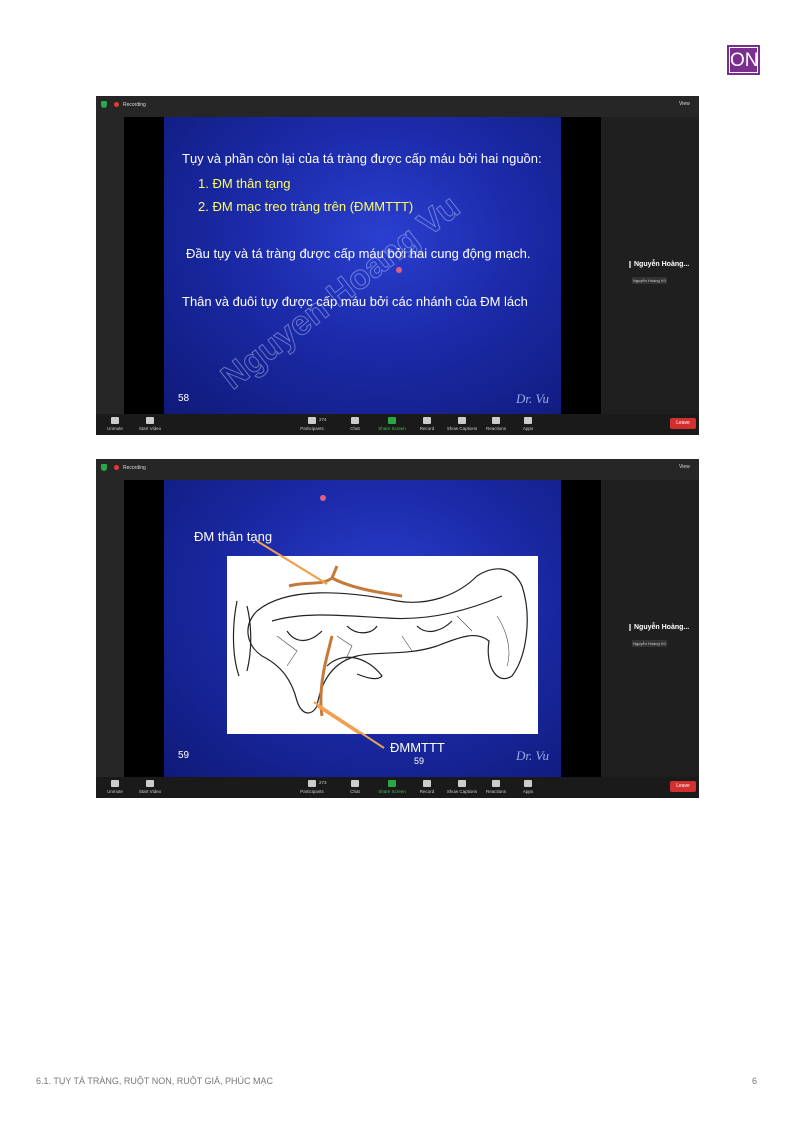 This screenshot has height=1124, width=794. What do you see at coordinates (306, 206) in the screenshot?
I see `slide-line: 2. ĐM mạc treo tràng trên (ĐMMTTT)` at bounding box center [306, 206].